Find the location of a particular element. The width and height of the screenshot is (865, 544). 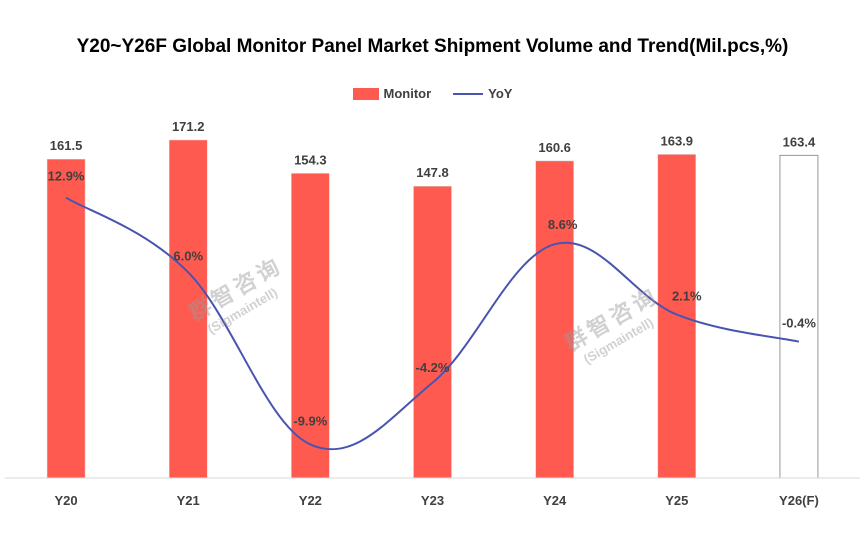

x-tick-label: Y22 is located at coordinates (310, 500).